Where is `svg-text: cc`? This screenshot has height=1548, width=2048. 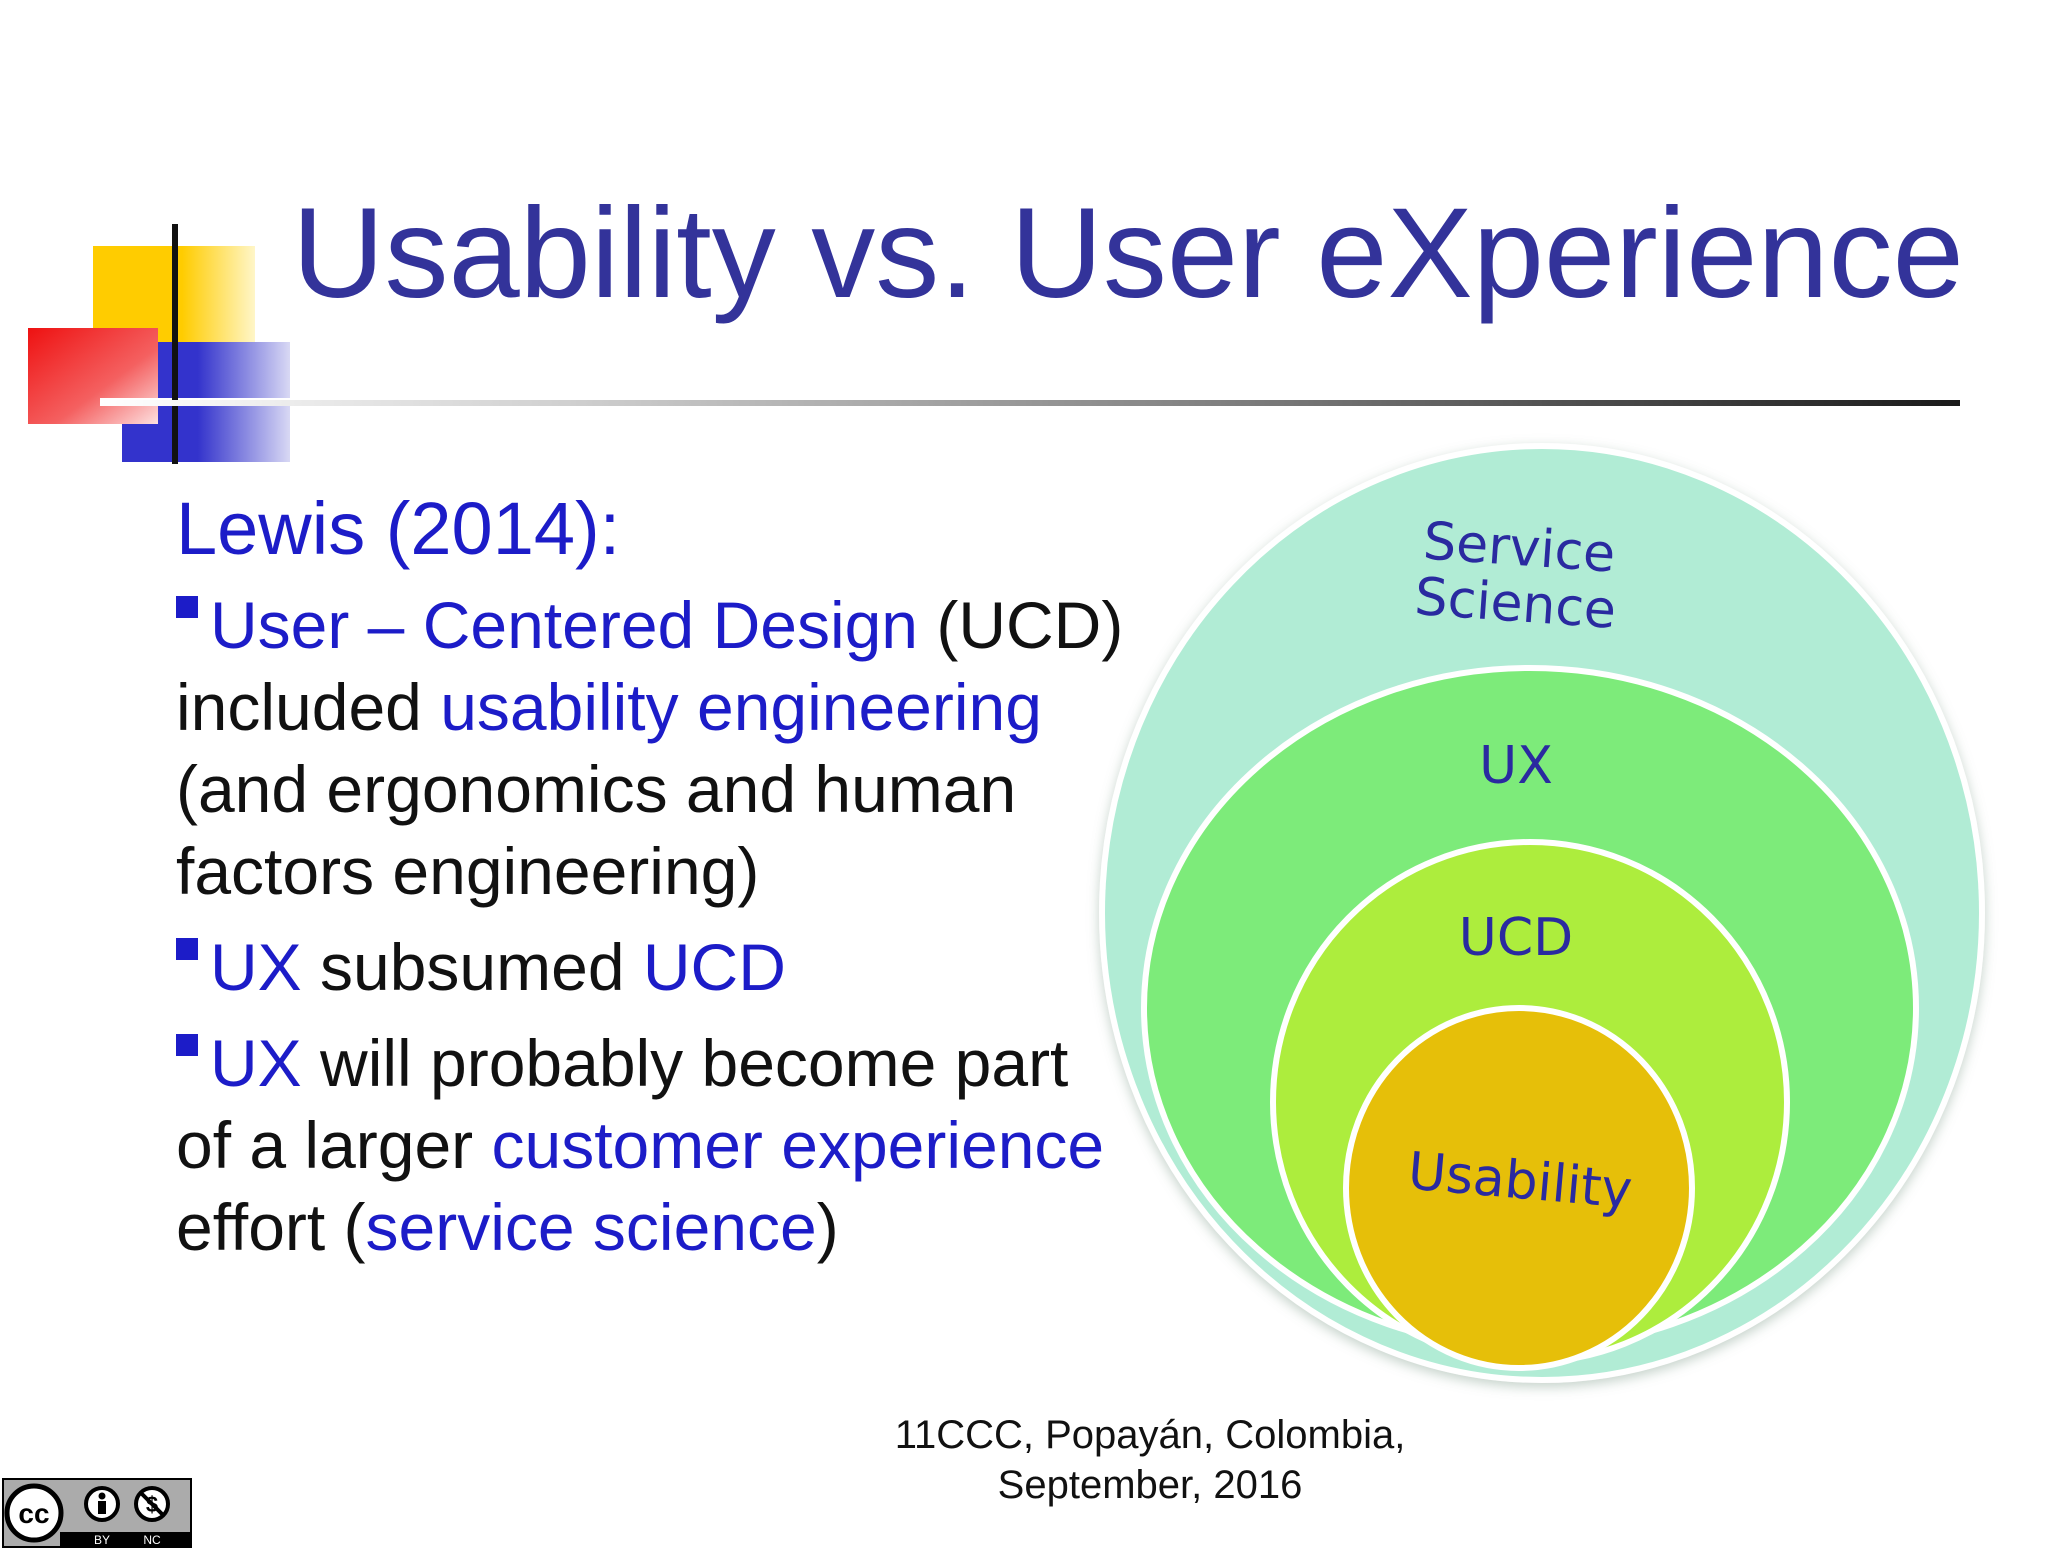 svg-text: cc is located at coordinates (33, 1513).